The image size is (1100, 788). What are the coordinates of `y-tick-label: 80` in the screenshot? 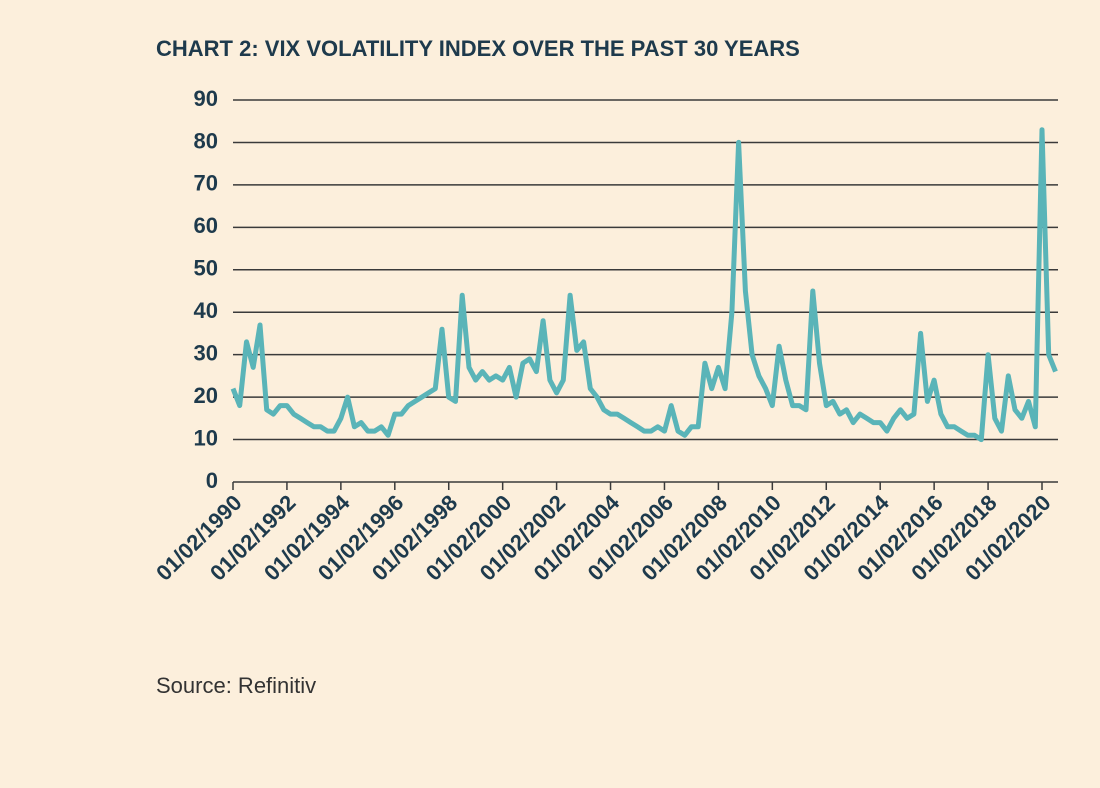 It's located at (206, 140).